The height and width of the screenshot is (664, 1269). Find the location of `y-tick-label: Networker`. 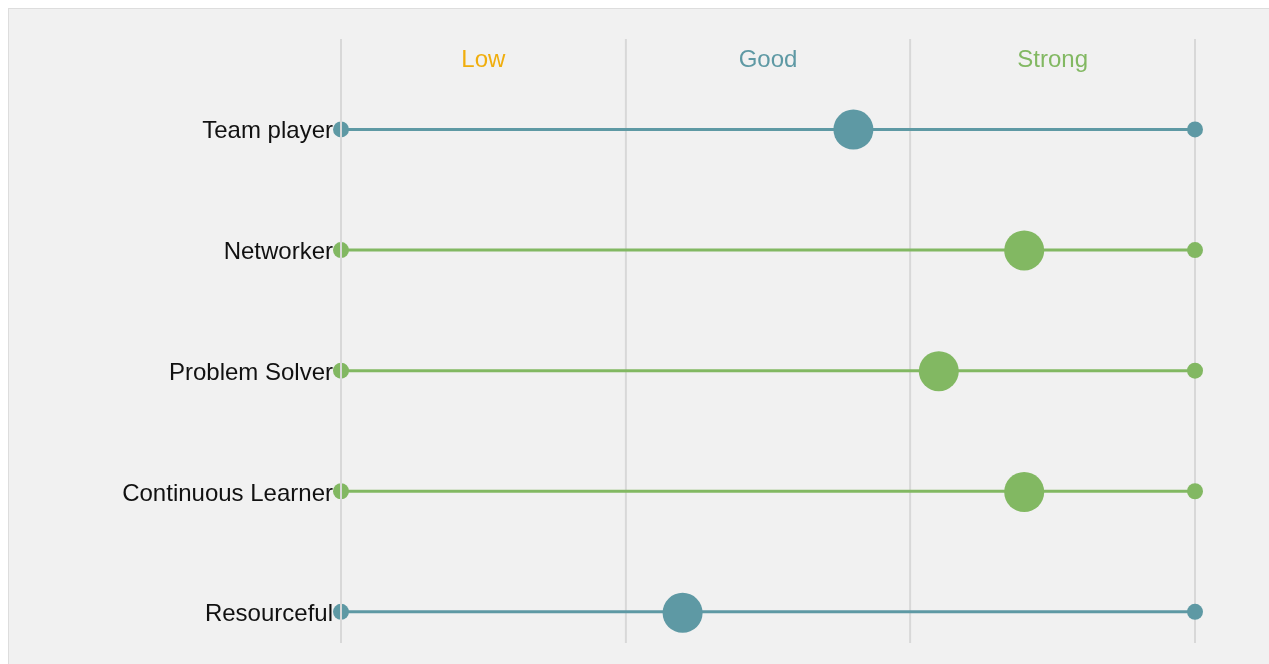

y-tick-label: Networker is located at coordinates (278, 250).